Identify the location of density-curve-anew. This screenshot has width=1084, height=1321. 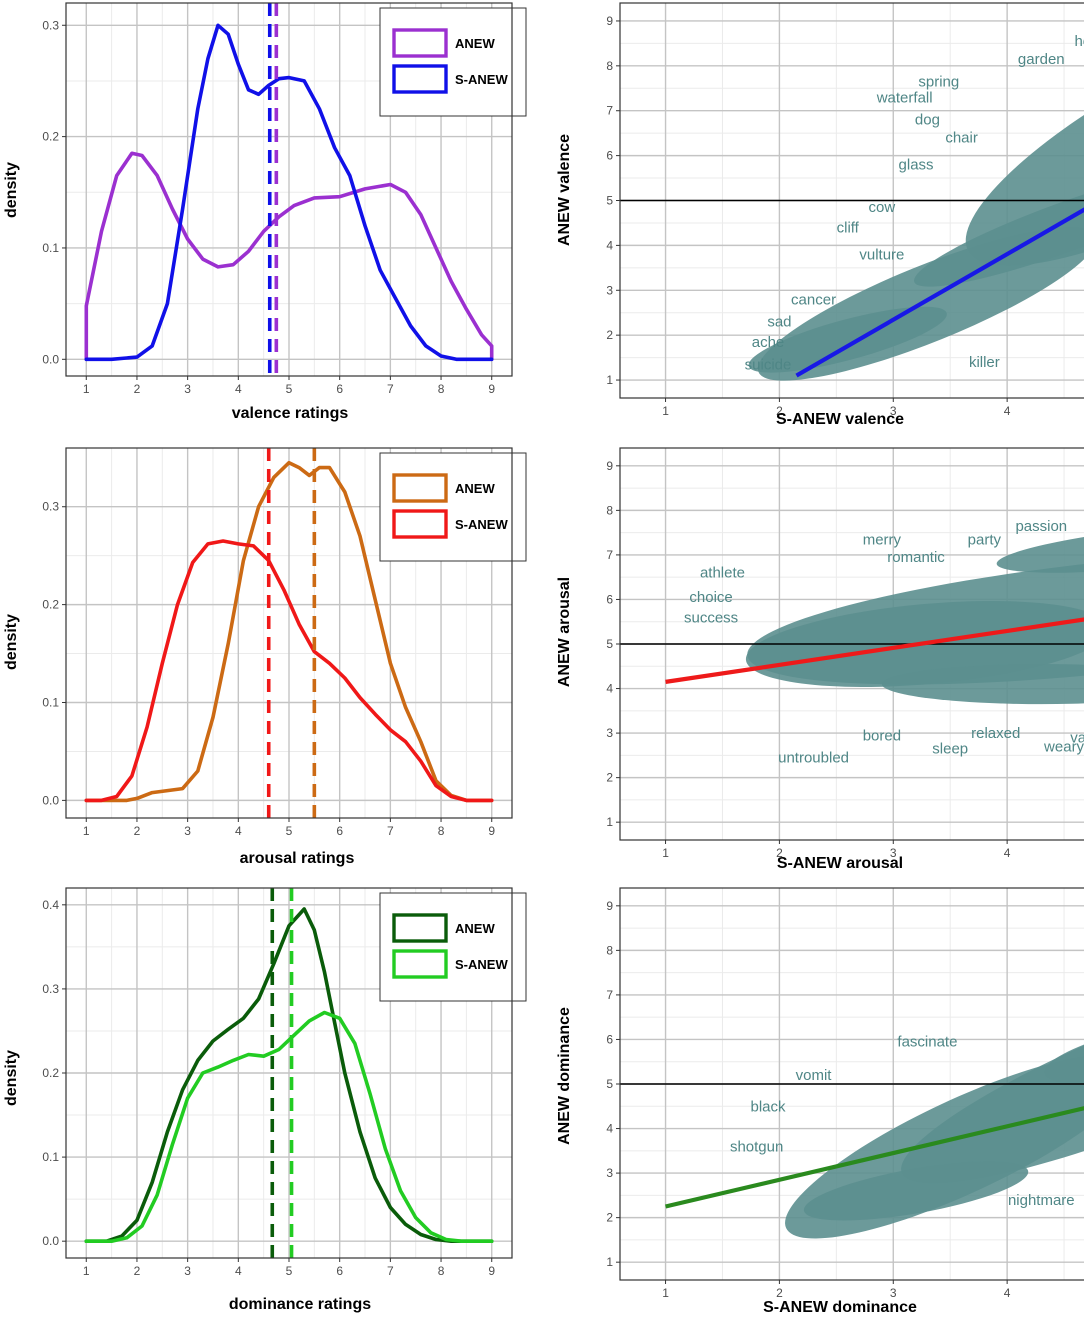
(289, 1075).